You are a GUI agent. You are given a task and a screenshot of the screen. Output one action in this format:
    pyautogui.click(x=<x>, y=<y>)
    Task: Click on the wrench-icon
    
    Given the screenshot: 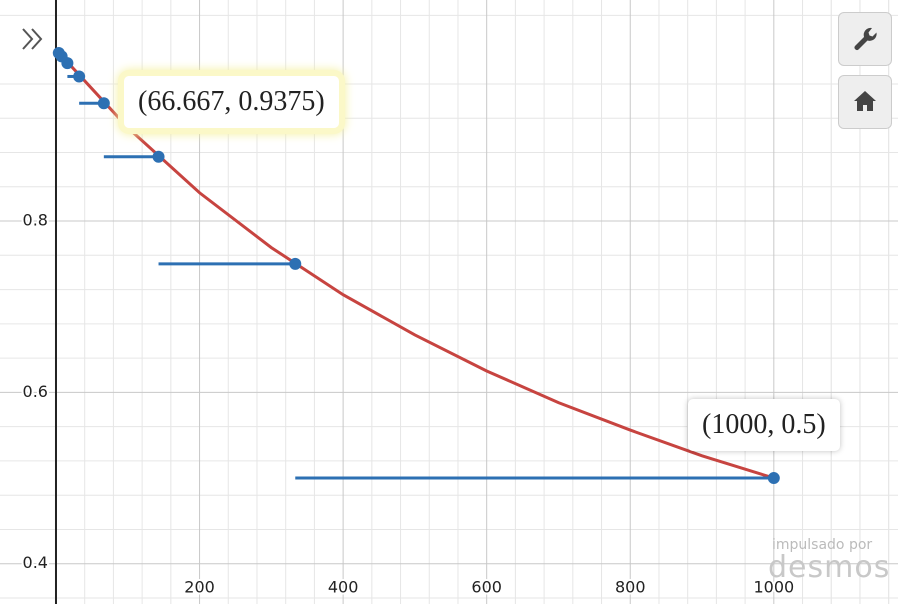 What is the action you would take?
    pyautogui.click(x=865, y=38)
    